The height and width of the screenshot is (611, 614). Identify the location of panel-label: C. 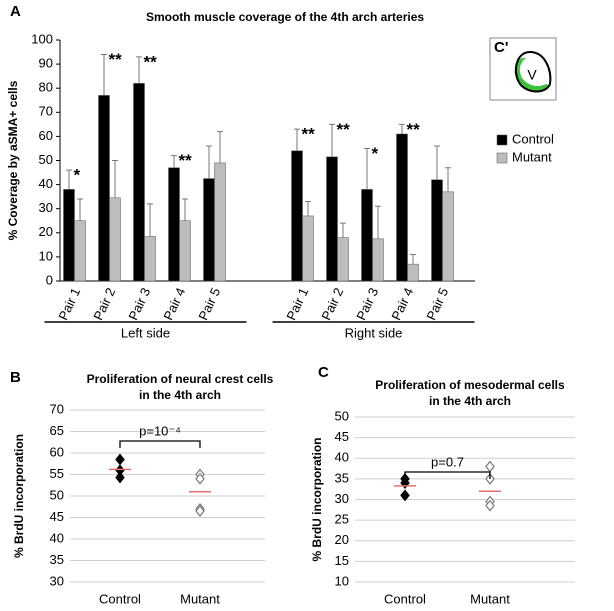
(323, 372).